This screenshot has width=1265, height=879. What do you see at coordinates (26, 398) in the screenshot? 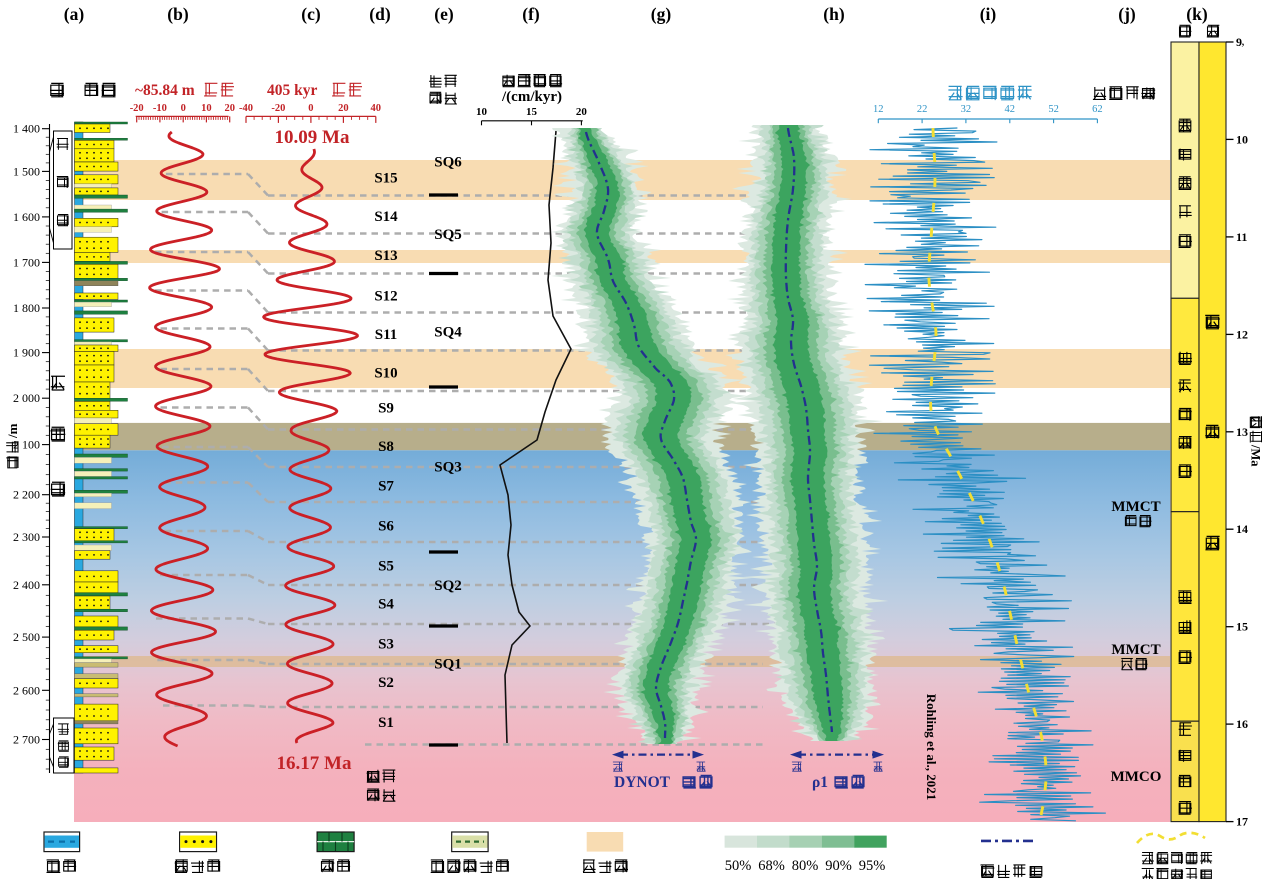
I see `svg-text: 2 000` at bounding box center [26, 398].